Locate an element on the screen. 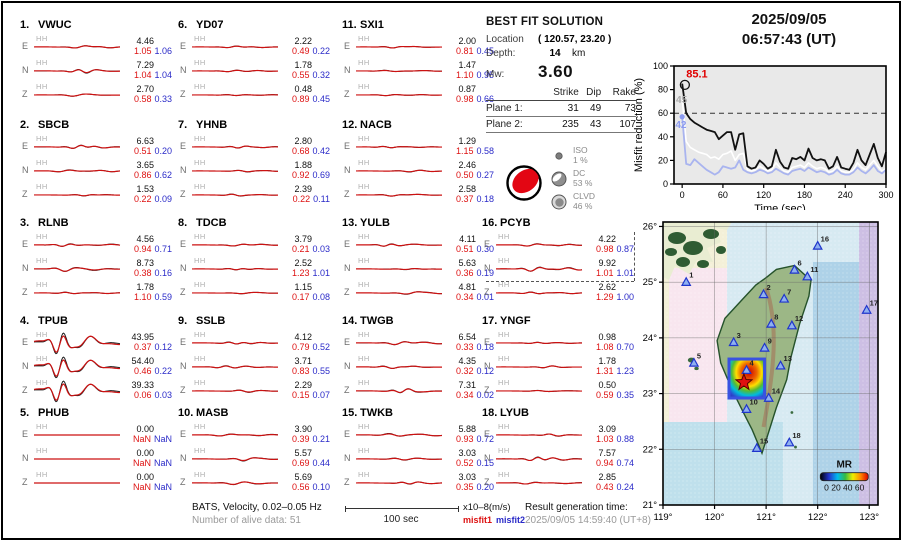  amplitude-value: 0.98 is located at coordinates (607, 336).